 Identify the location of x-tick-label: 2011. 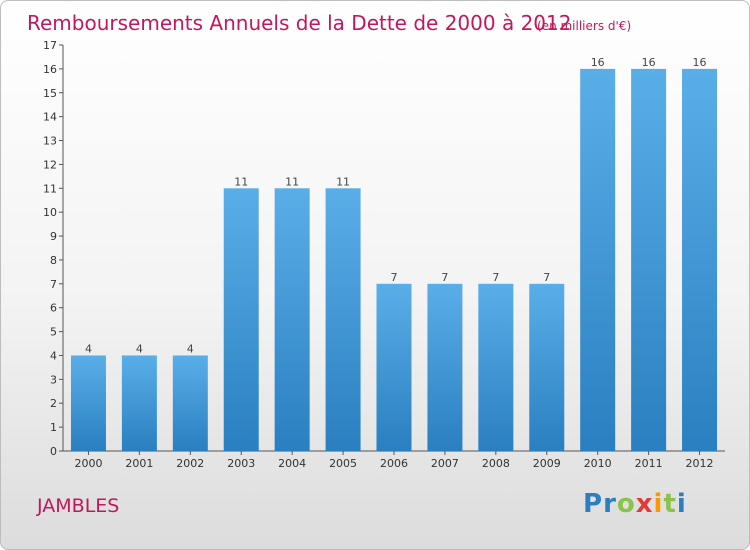
(649, 463).